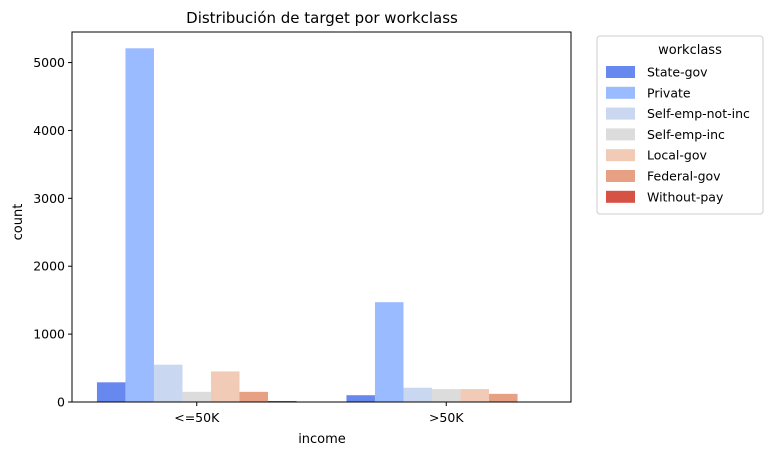  Describe the element at coordinates (49, 130) in the screenshot. I see `y-tick-label: 4000` at that location.